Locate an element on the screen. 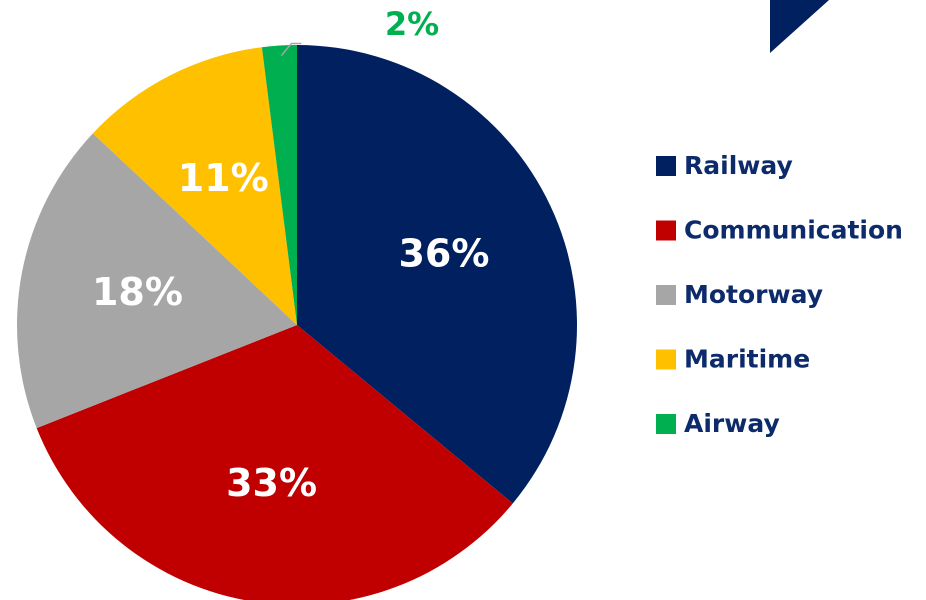 Image resolution: width=926 pixels, height=600 pixels. legend-label: Railway is located at coordinates (738, 165).